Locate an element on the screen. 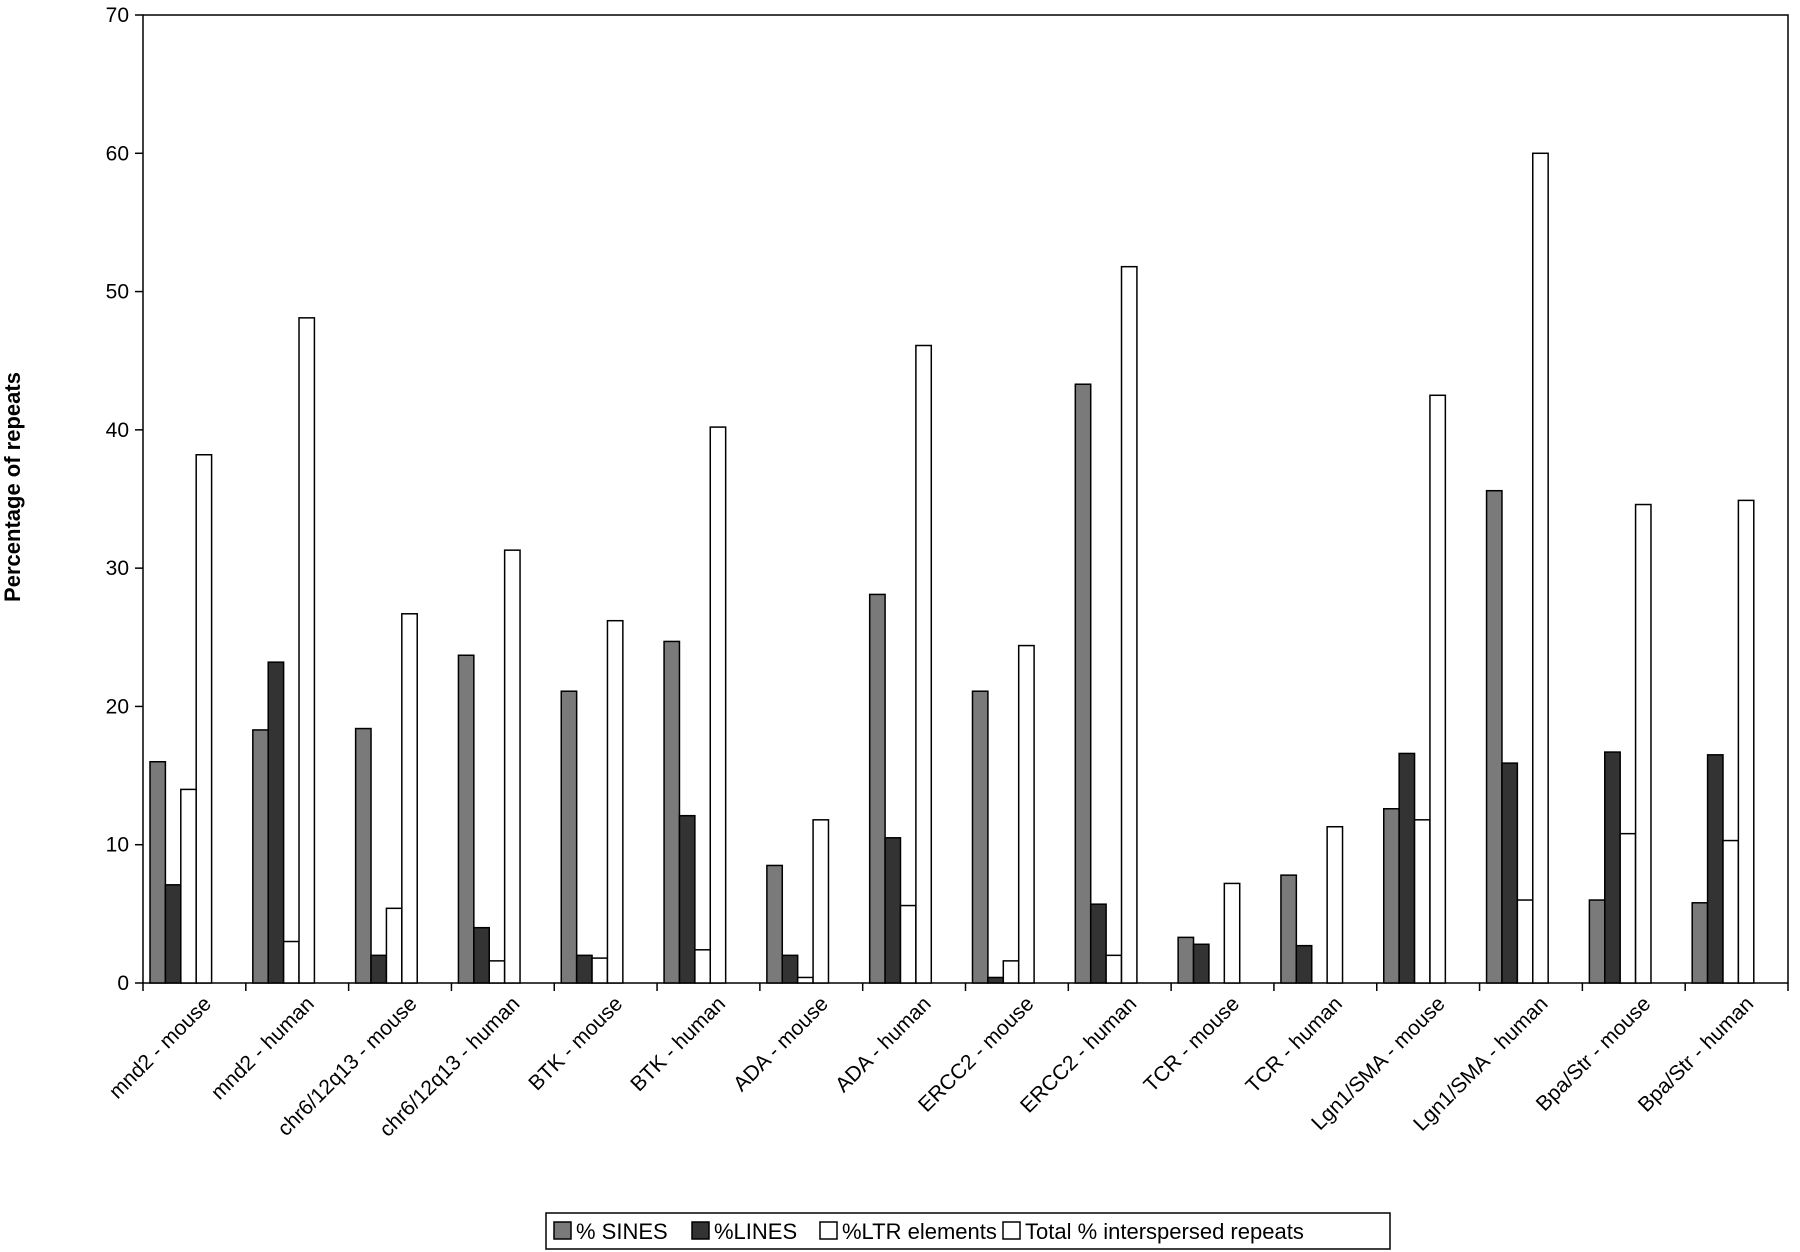  y-tick-labels: 0 10 20 30 40 50 60 70 is located at coordinates (117, 499).